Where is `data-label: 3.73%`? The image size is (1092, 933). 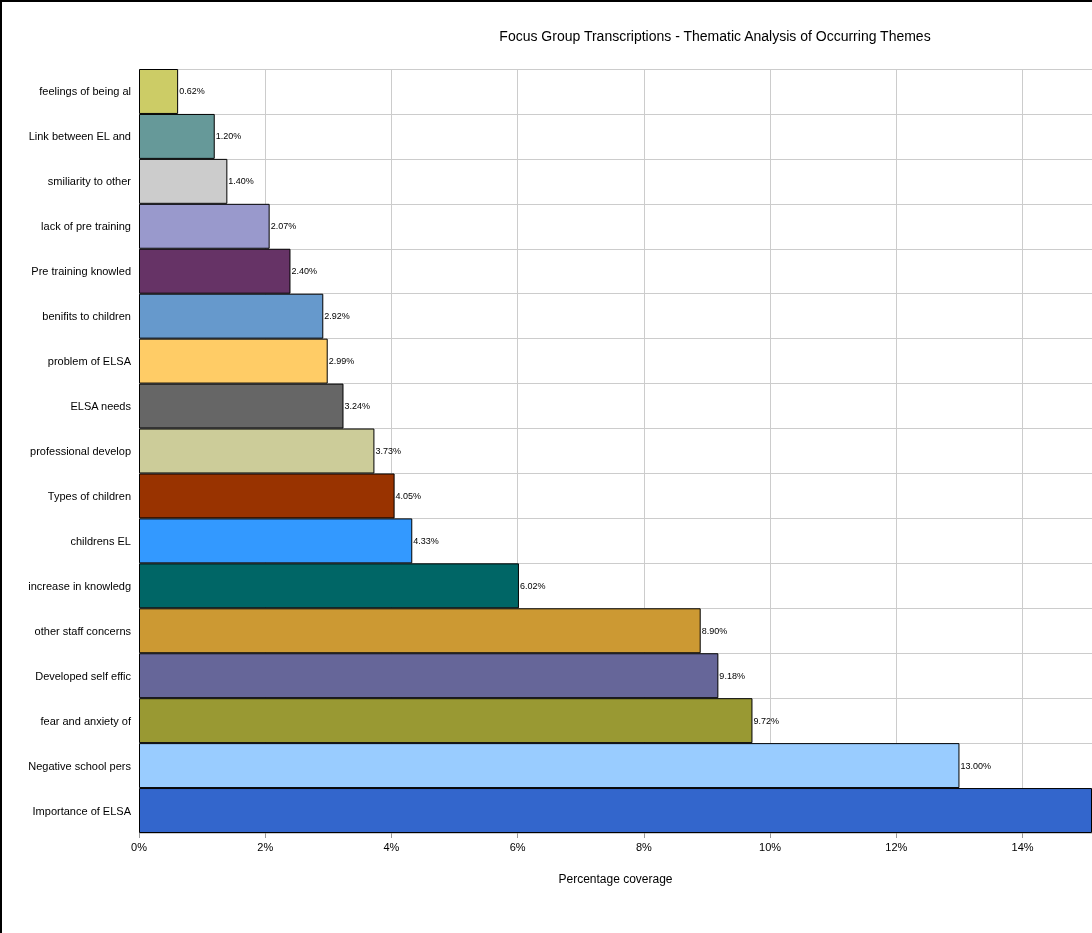
data-label: 3.73% is located at coordinates (388, 451).